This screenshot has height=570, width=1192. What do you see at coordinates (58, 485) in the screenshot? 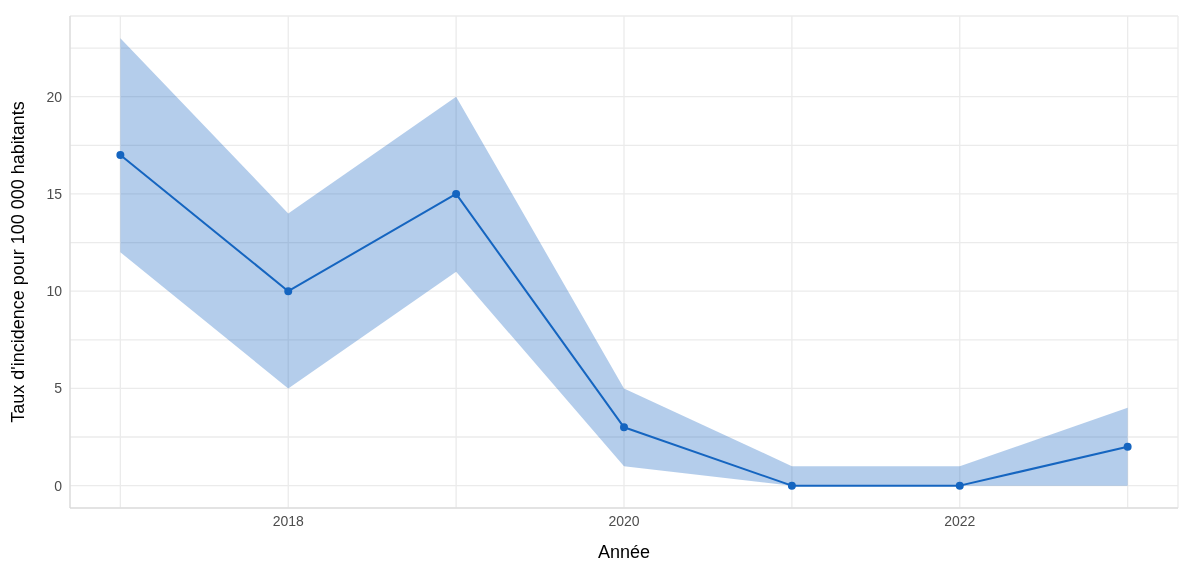
I see `y-tick-label: 0` at bounding box center [58, 485].